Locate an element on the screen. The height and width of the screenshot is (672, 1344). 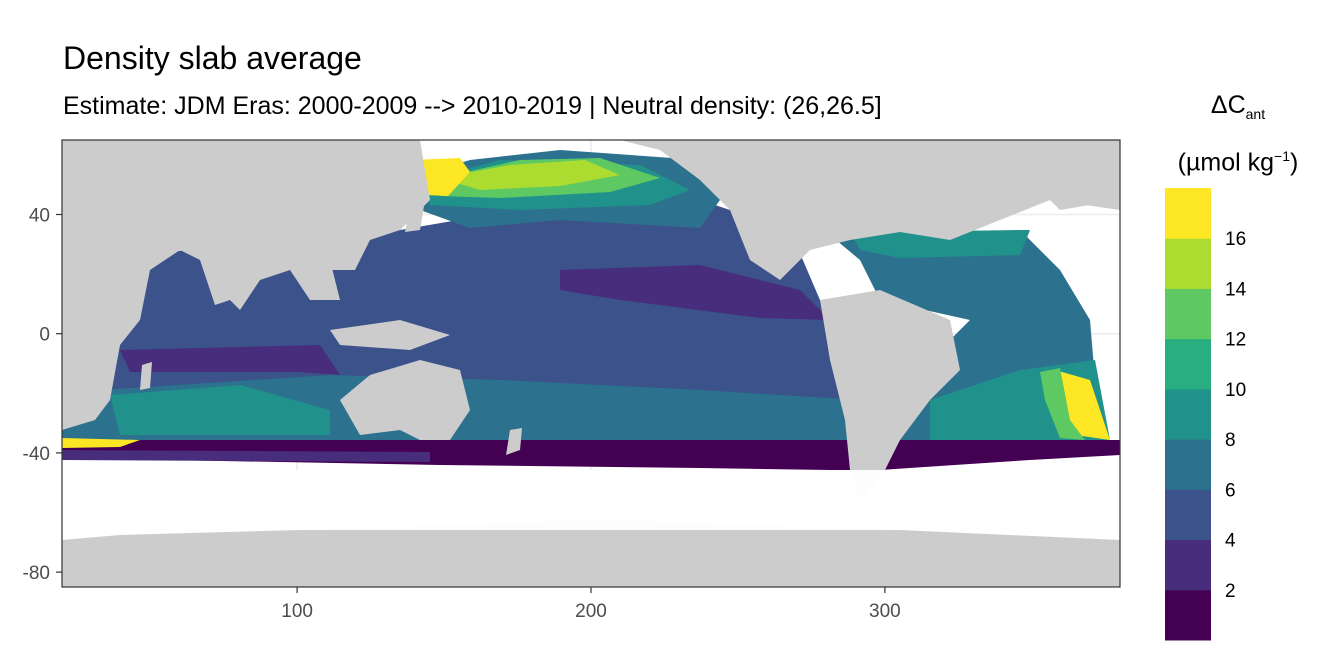
chart-title: Density slab average is located at coordinates (212, 58).